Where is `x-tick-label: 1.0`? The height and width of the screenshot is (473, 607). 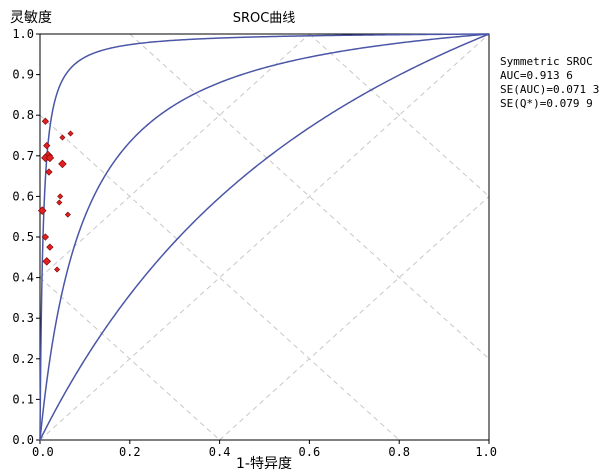 x-tick-label: 1.0 is located at coordinates (486, 452).